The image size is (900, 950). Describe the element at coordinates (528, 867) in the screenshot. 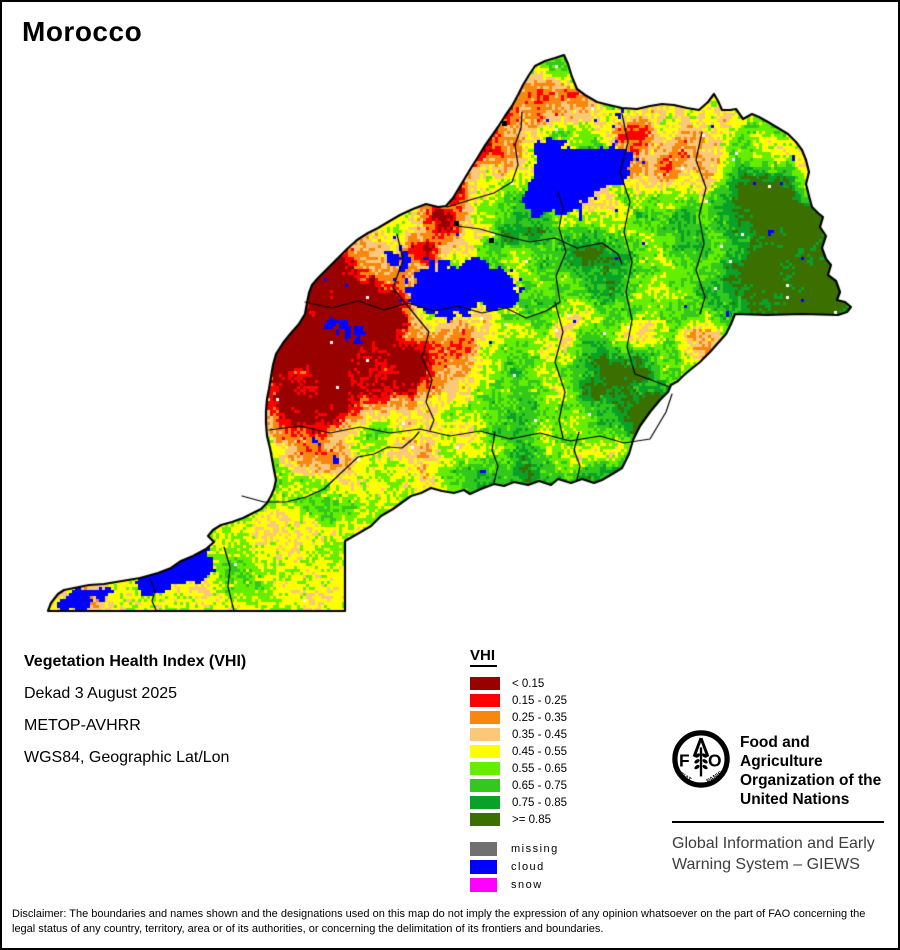

I see `legend-label: cloud` at that location.